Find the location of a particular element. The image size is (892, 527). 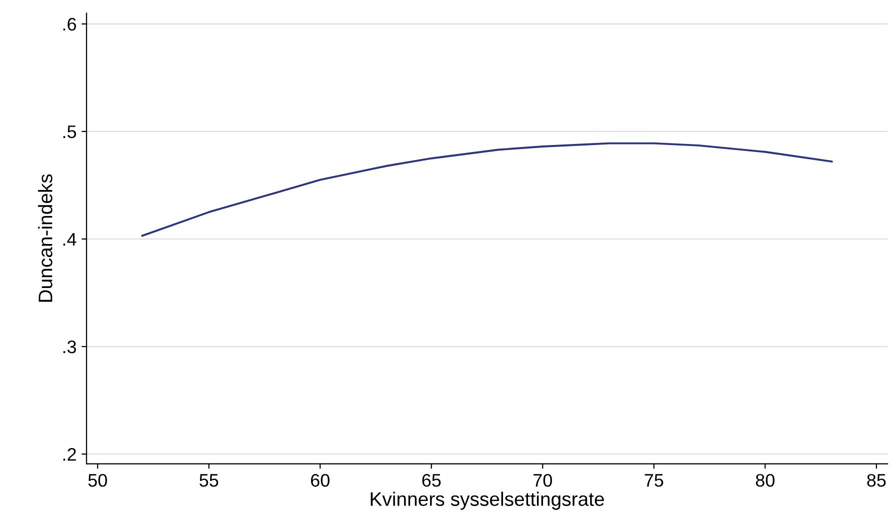

x-tick-label: 75 is located at coordinates (654, 480).